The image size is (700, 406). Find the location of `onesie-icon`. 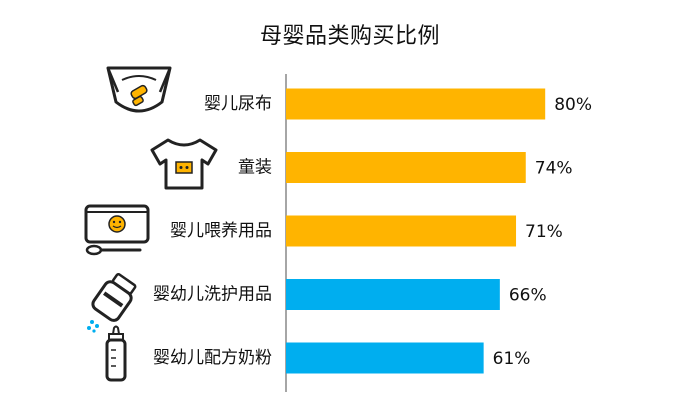

onesie-icon is located at coordinates (184, 164).